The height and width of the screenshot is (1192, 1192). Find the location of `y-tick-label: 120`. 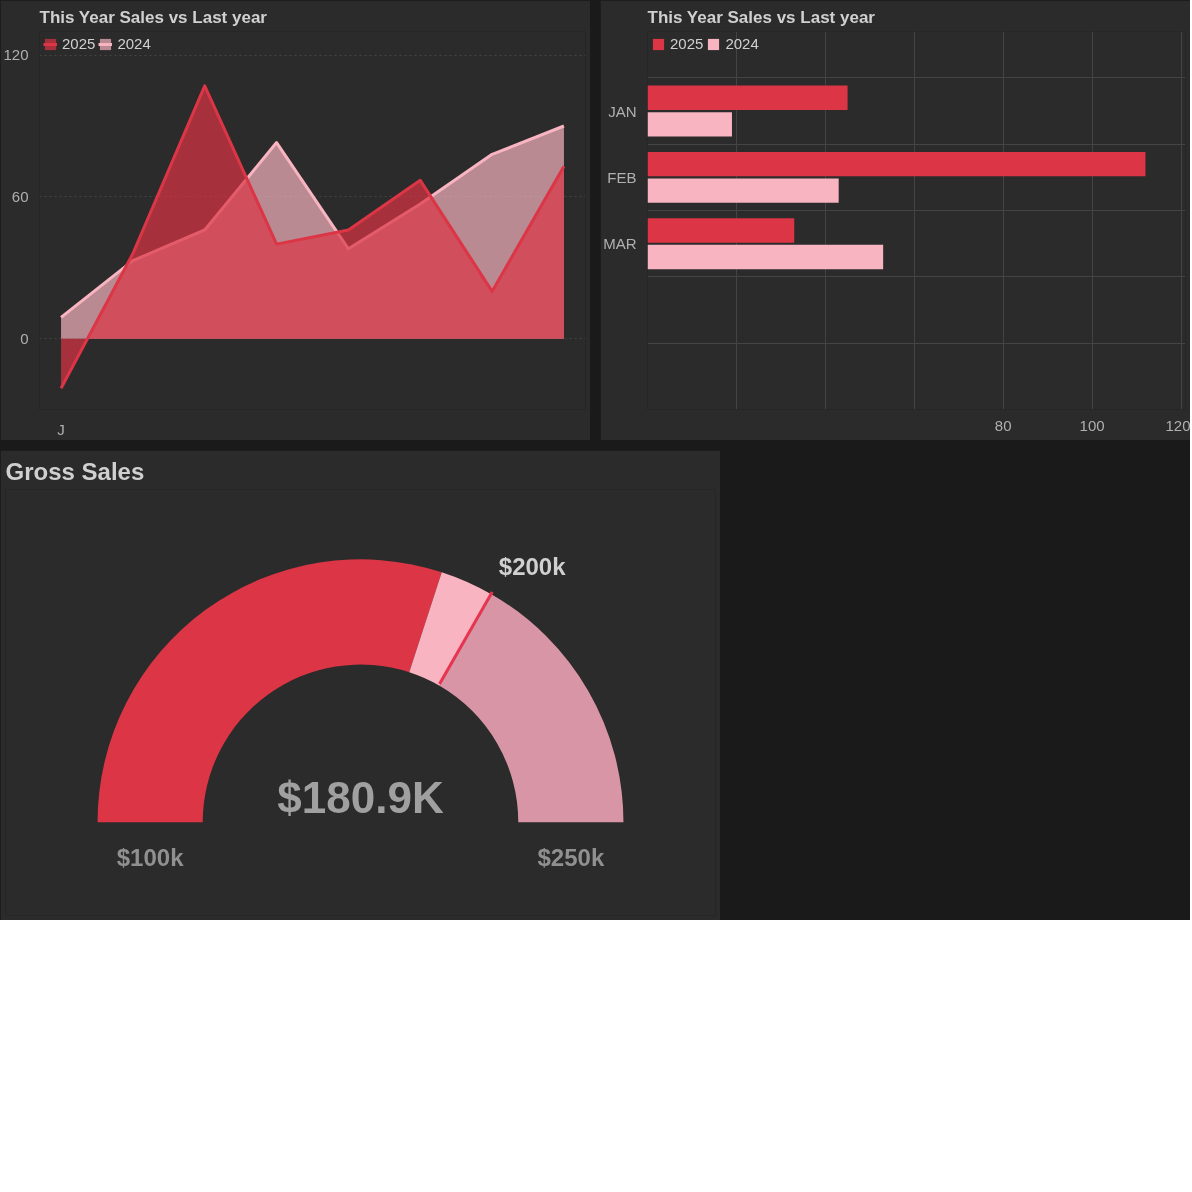

y-tick-label: 120 is located at coordinates (16, 55).